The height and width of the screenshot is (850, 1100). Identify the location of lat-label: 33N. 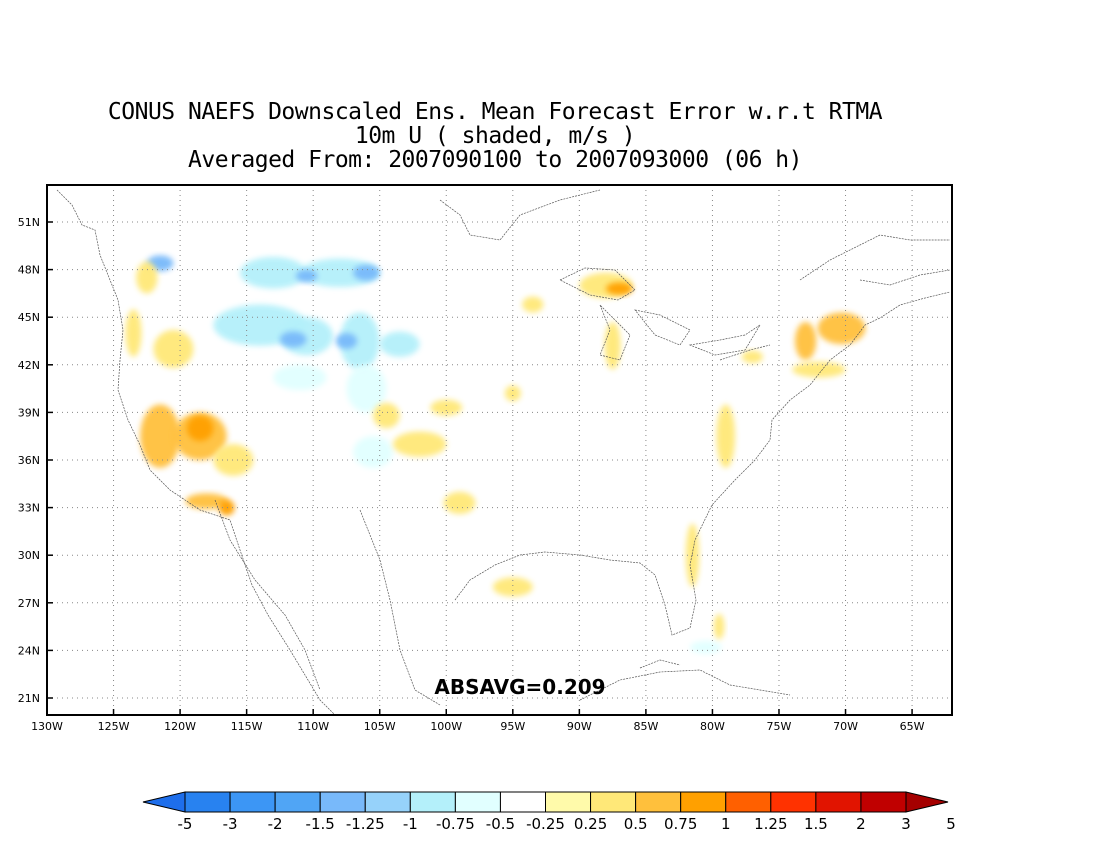
(29, 508).